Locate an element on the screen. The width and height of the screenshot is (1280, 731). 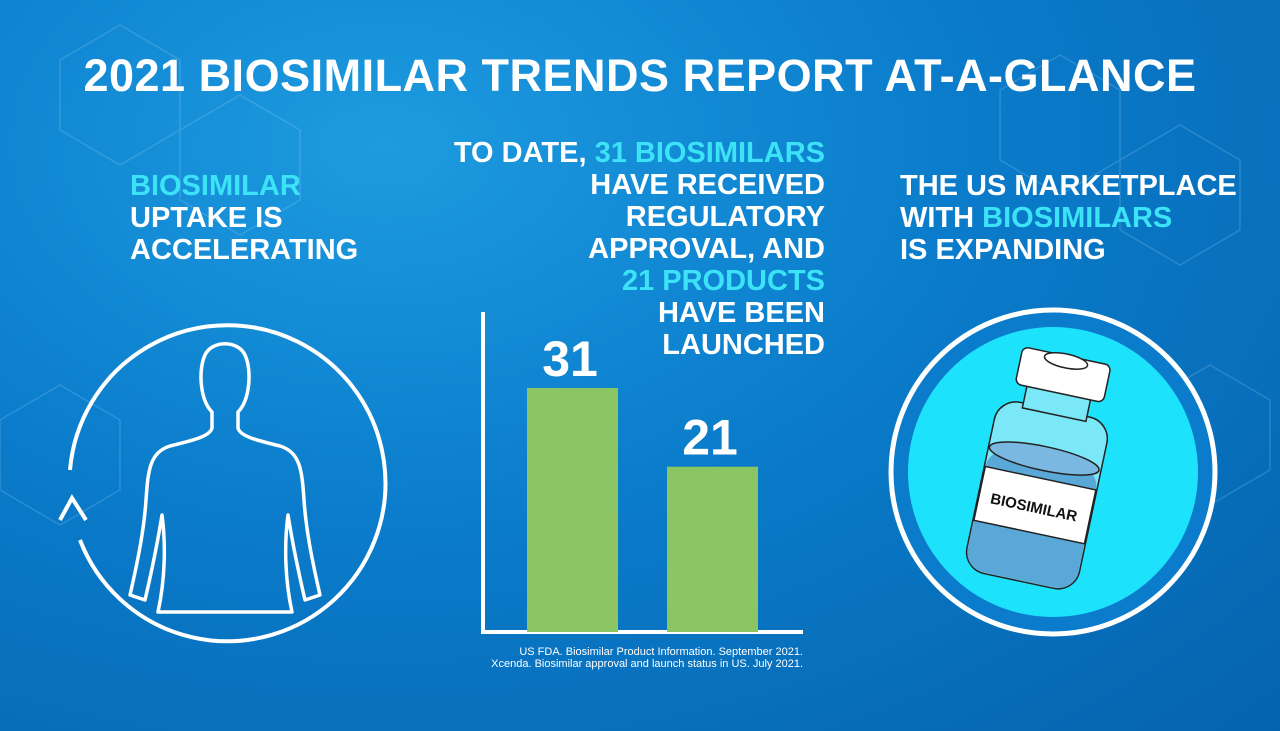
marketplace-line-1: THE US MARKETPLACE is located at coordinates (1068, 186).